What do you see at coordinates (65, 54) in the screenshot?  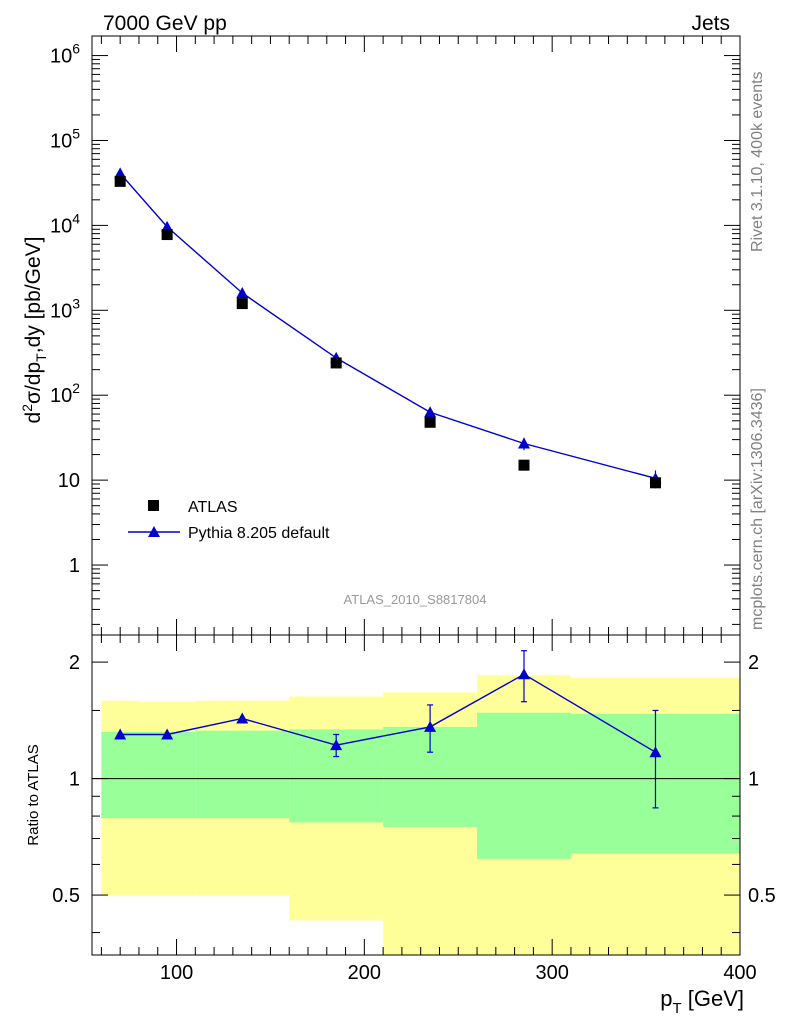 I see `main-y-tick-label: 10⁶` at bounding box center [65, 54].